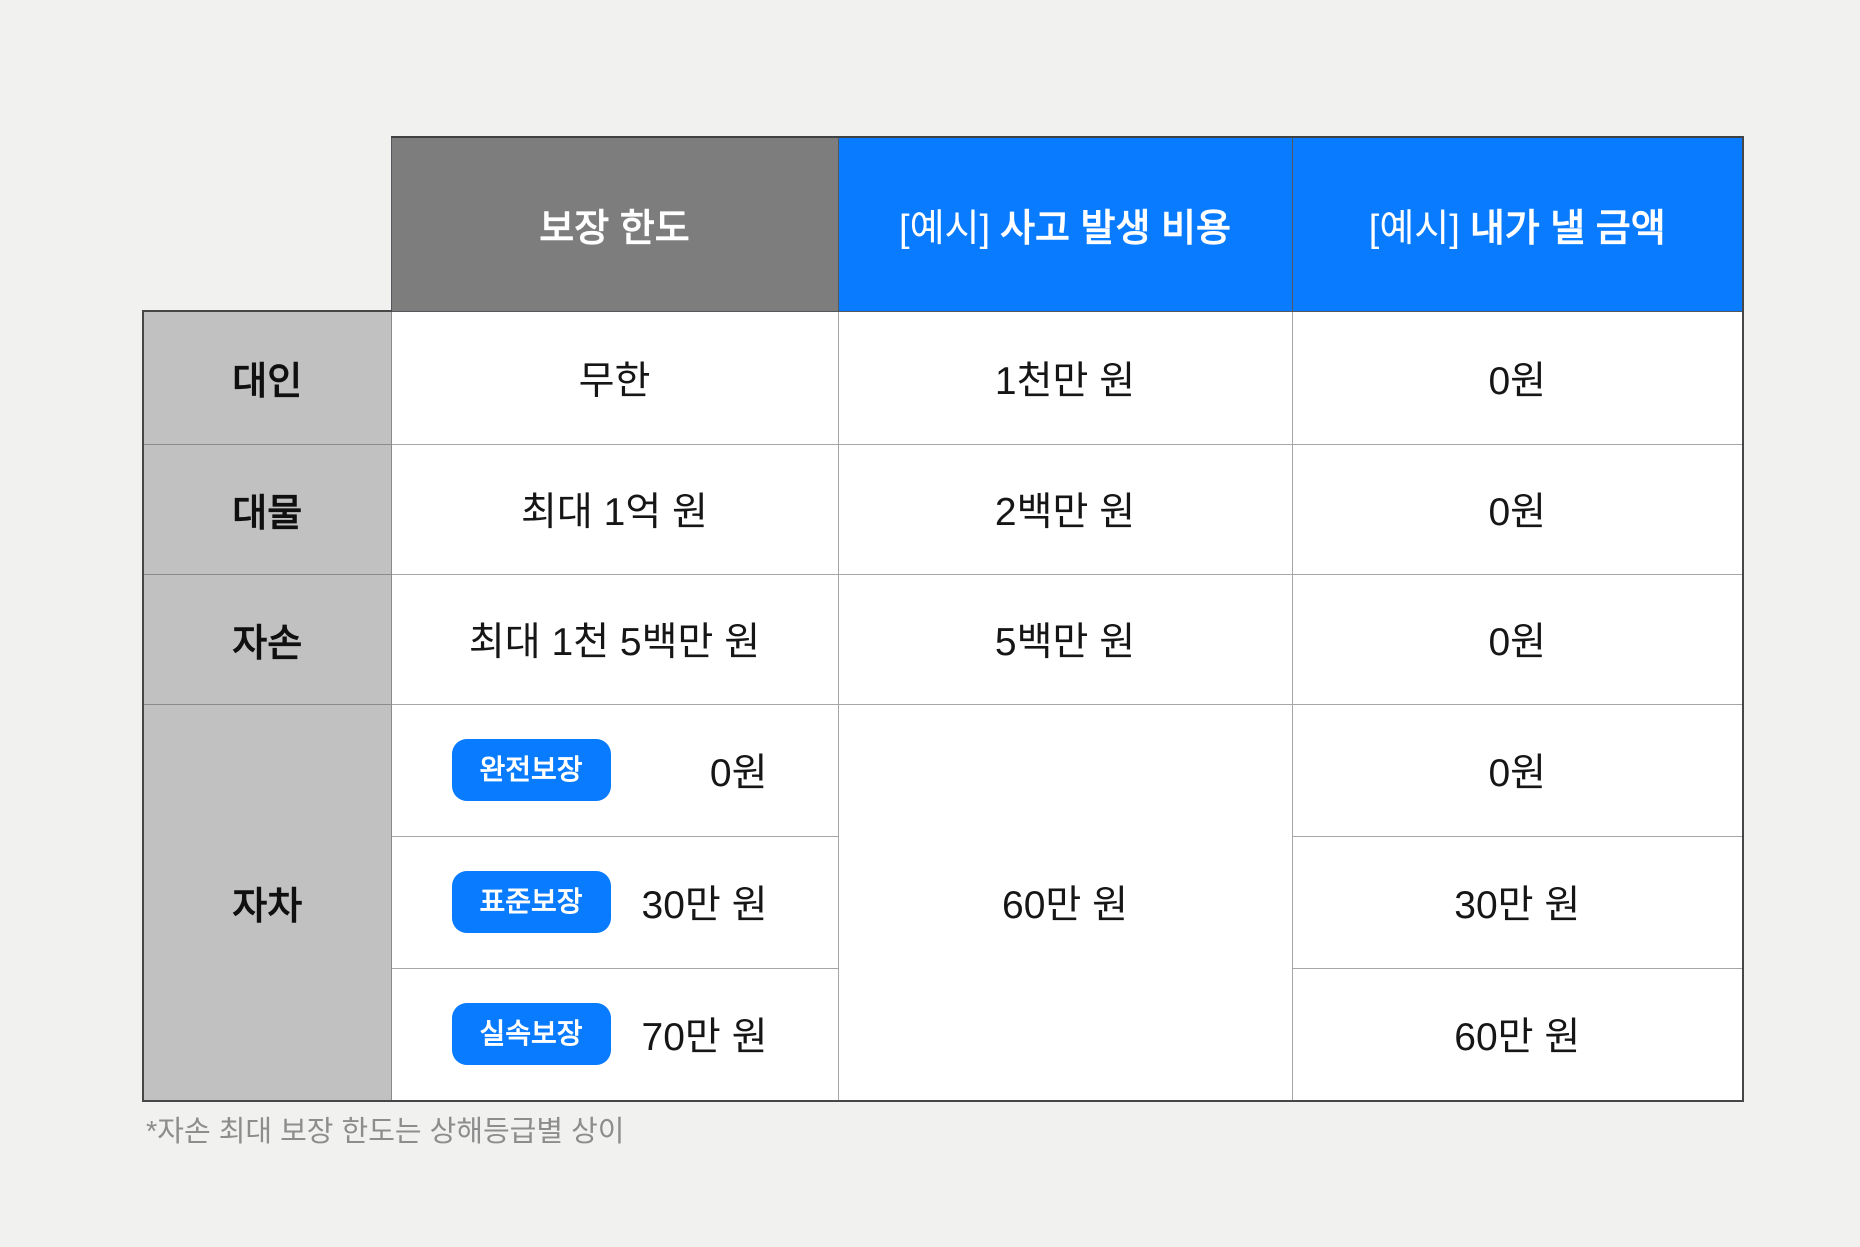  Describe the element at coordinates (1517, 639) in the screenshot. I see `cell-jason-my-cost: 0원` at that location.